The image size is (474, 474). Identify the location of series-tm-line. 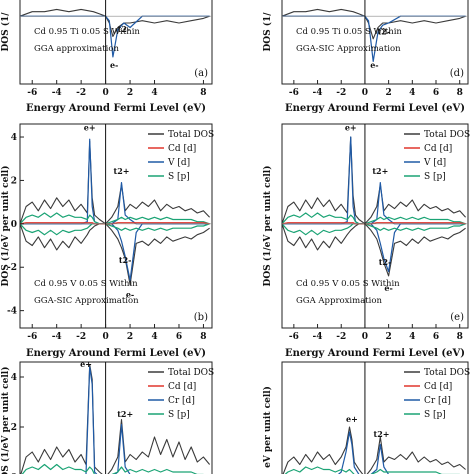
(374, 248).